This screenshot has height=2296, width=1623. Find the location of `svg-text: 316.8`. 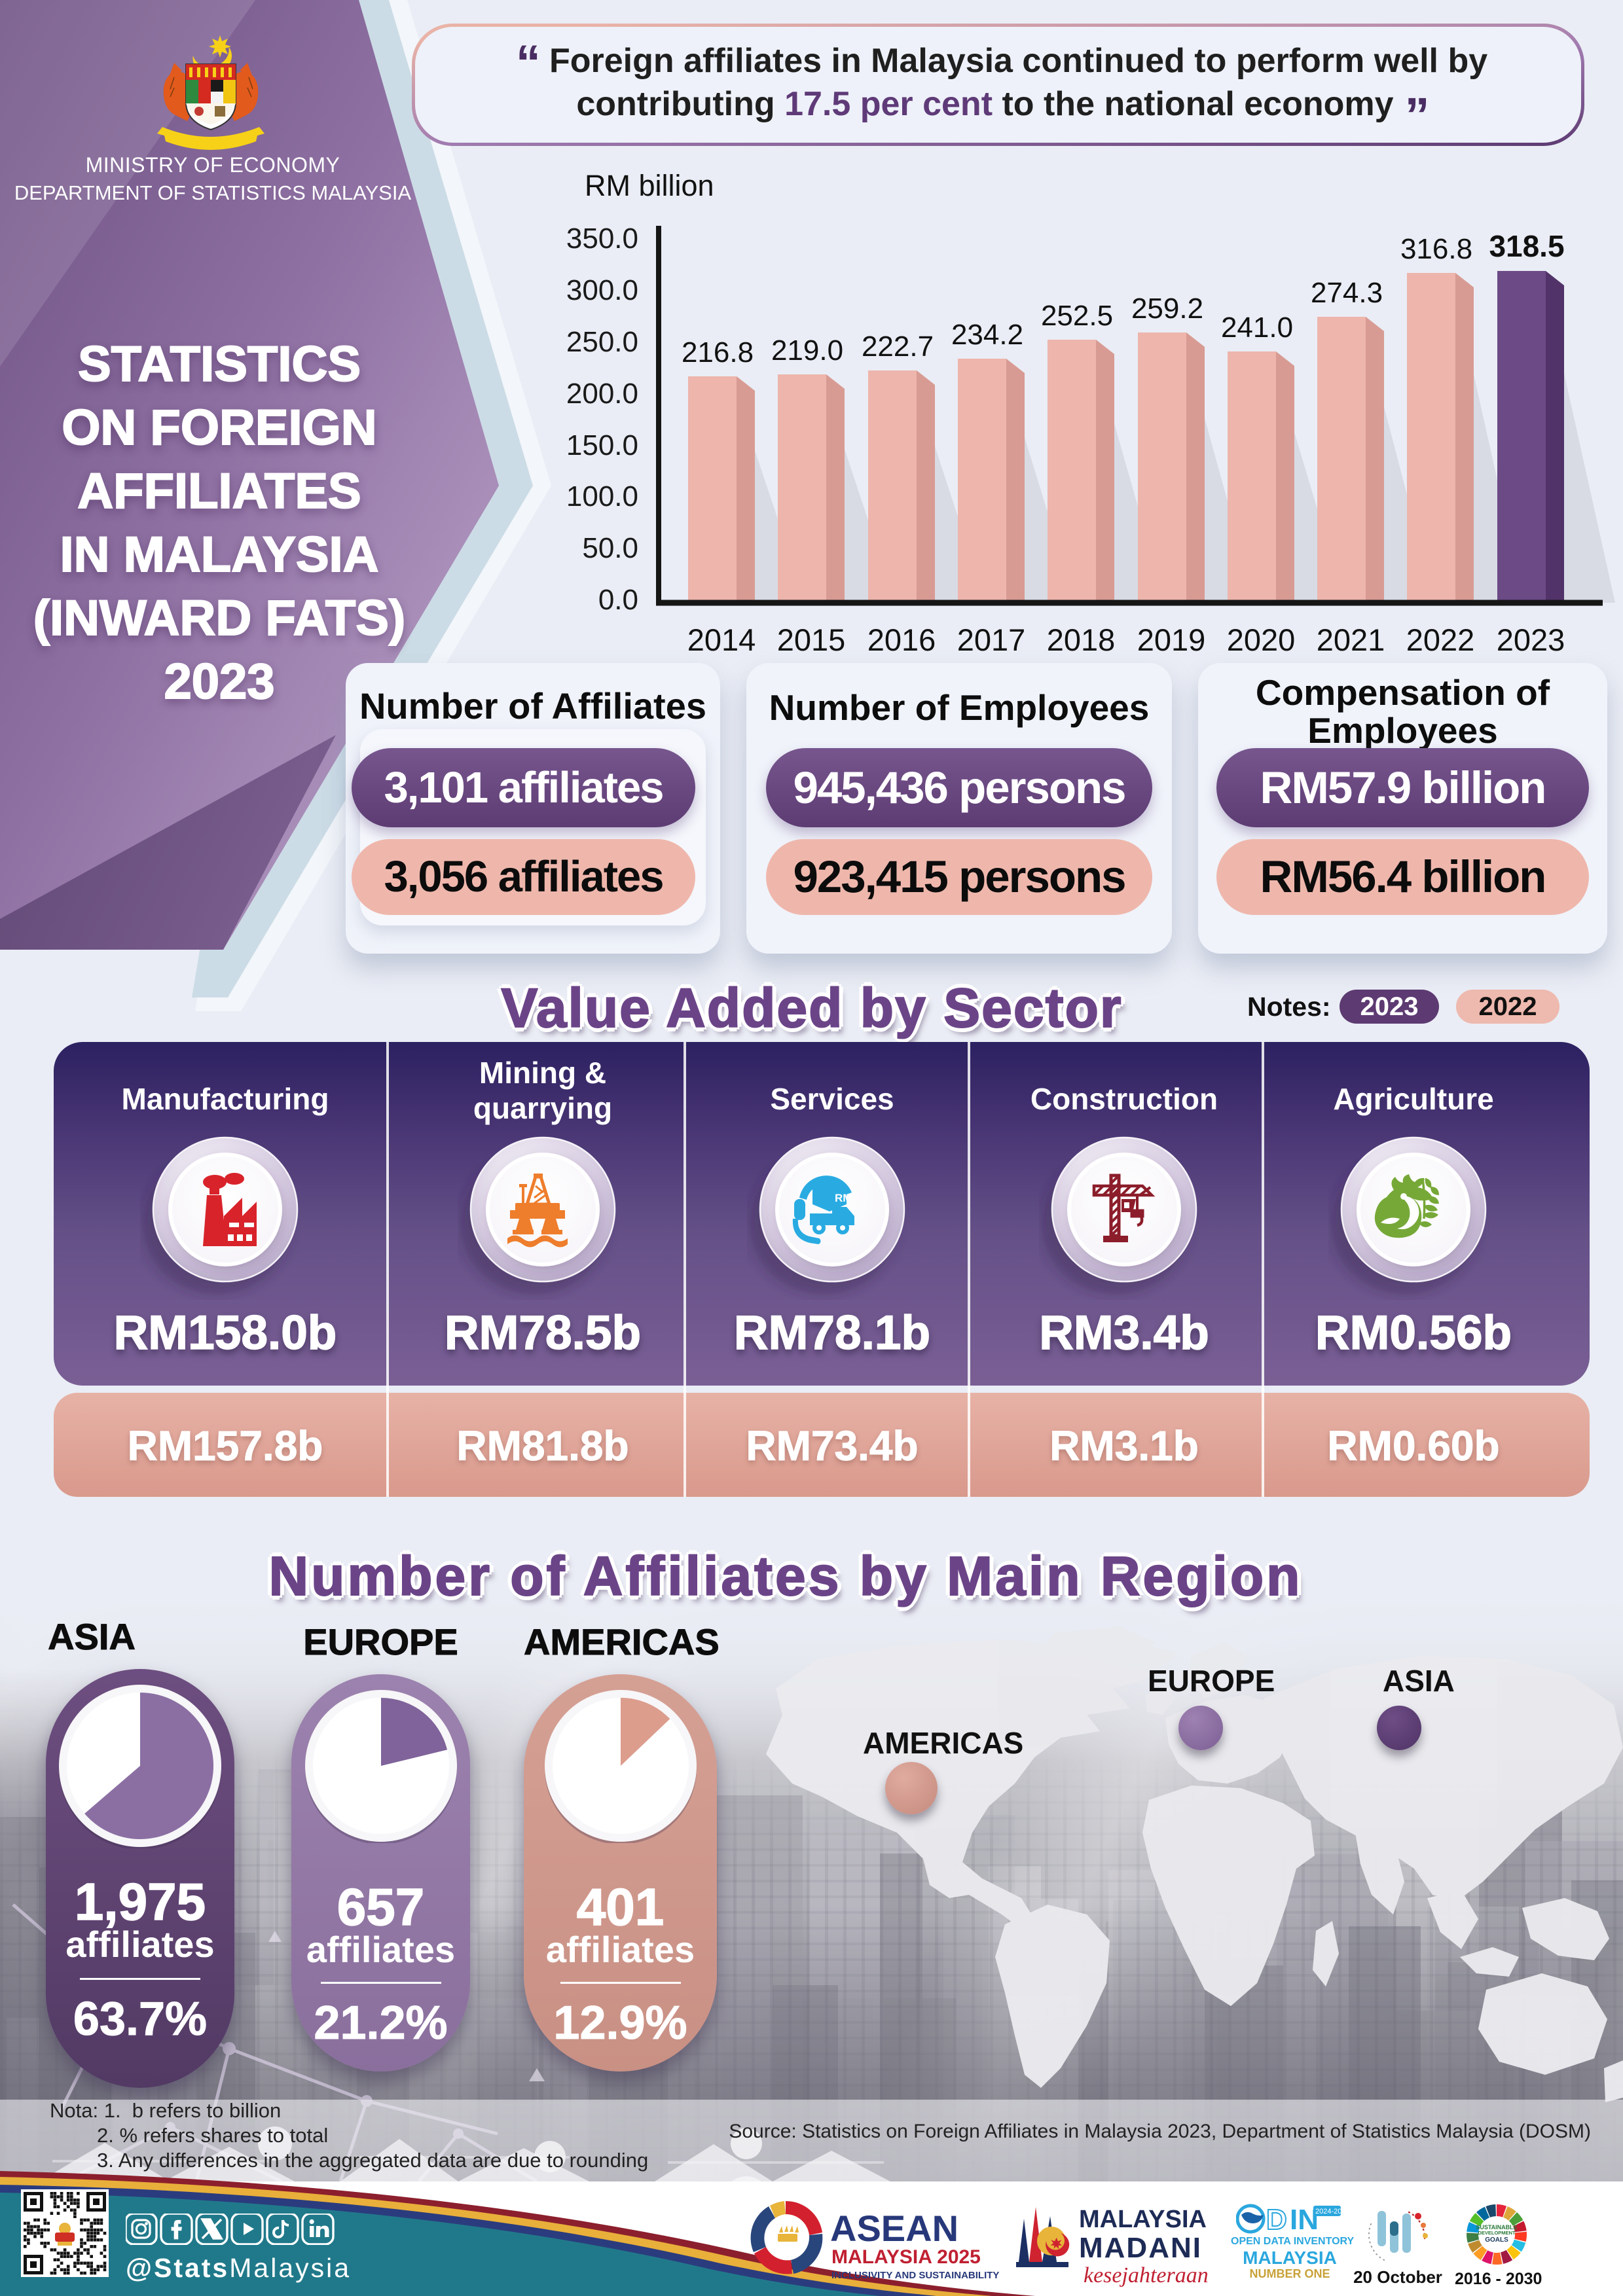

svg-text: 316.8 is located at coordinates (1436, 249).